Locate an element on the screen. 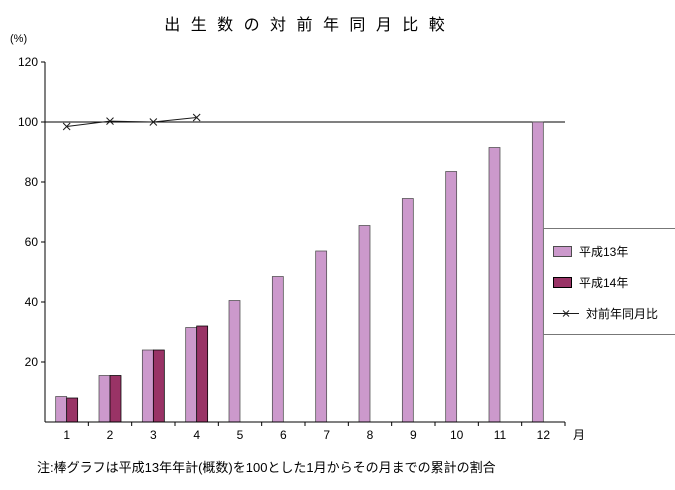  bar-s1-m1 is located at coordinates (72, 410).